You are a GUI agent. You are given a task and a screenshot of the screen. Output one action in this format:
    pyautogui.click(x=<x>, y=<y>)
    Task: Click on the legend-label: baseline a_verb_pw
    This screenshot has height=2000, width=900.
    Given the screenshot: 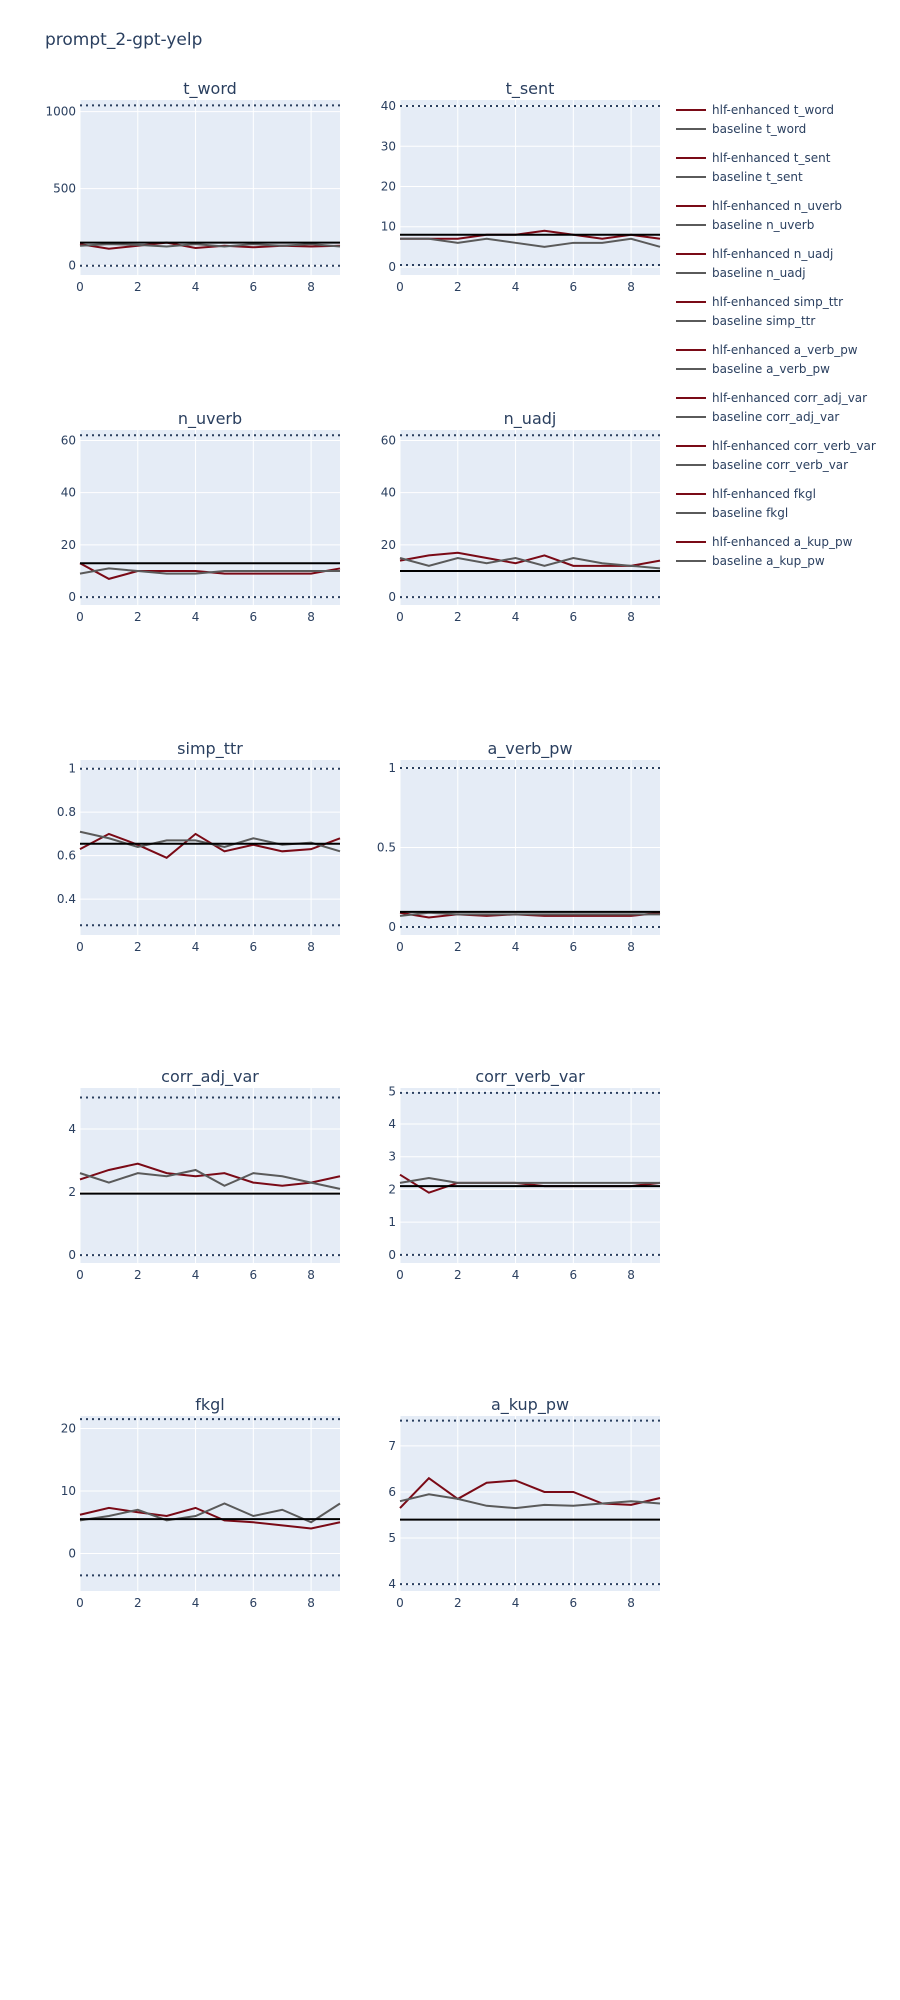 What is the action you would take?
    pyautogui.click(x=771, y=369)
    